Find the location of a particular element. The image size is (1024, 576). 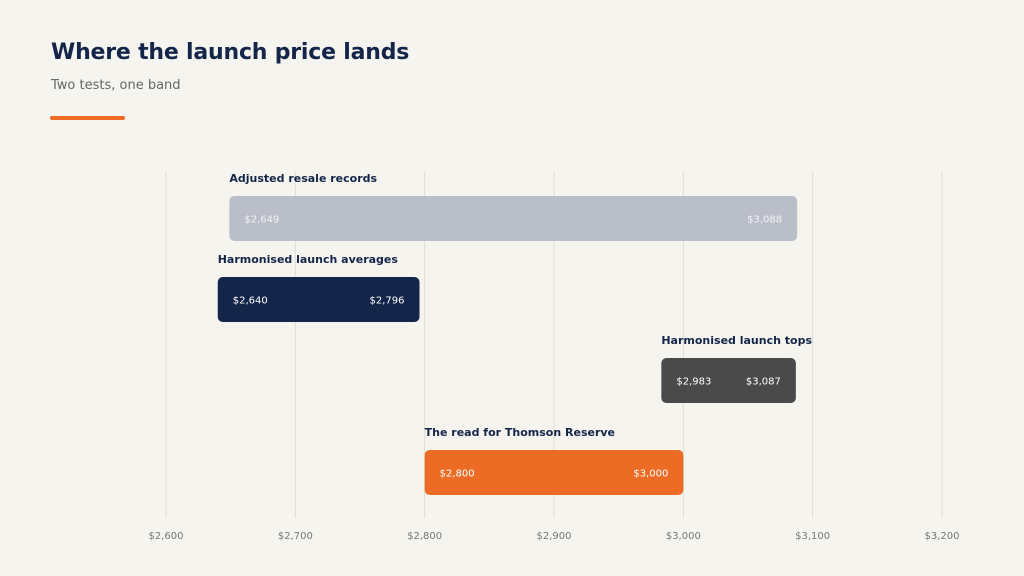

range-row: Harmonised launch tops $2,983 $3,087 is located at coordinates (736, 368).